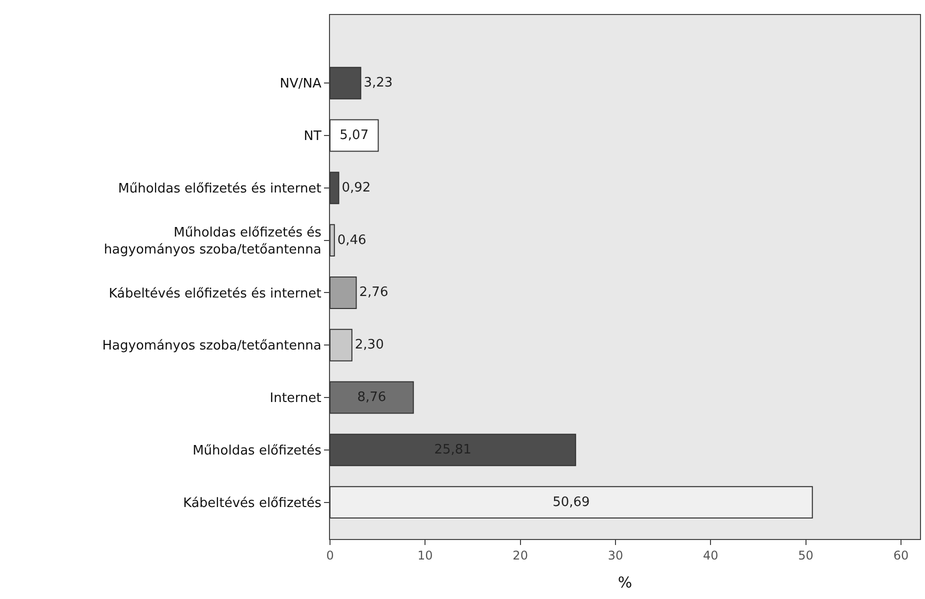 This screenshot has height=599, width=925. What do you see at coordinates (215, 294) in the screenshot?
I see `y-tick-label: Kábeltévés előfizetés és internet` at bounding box center [215, 294].